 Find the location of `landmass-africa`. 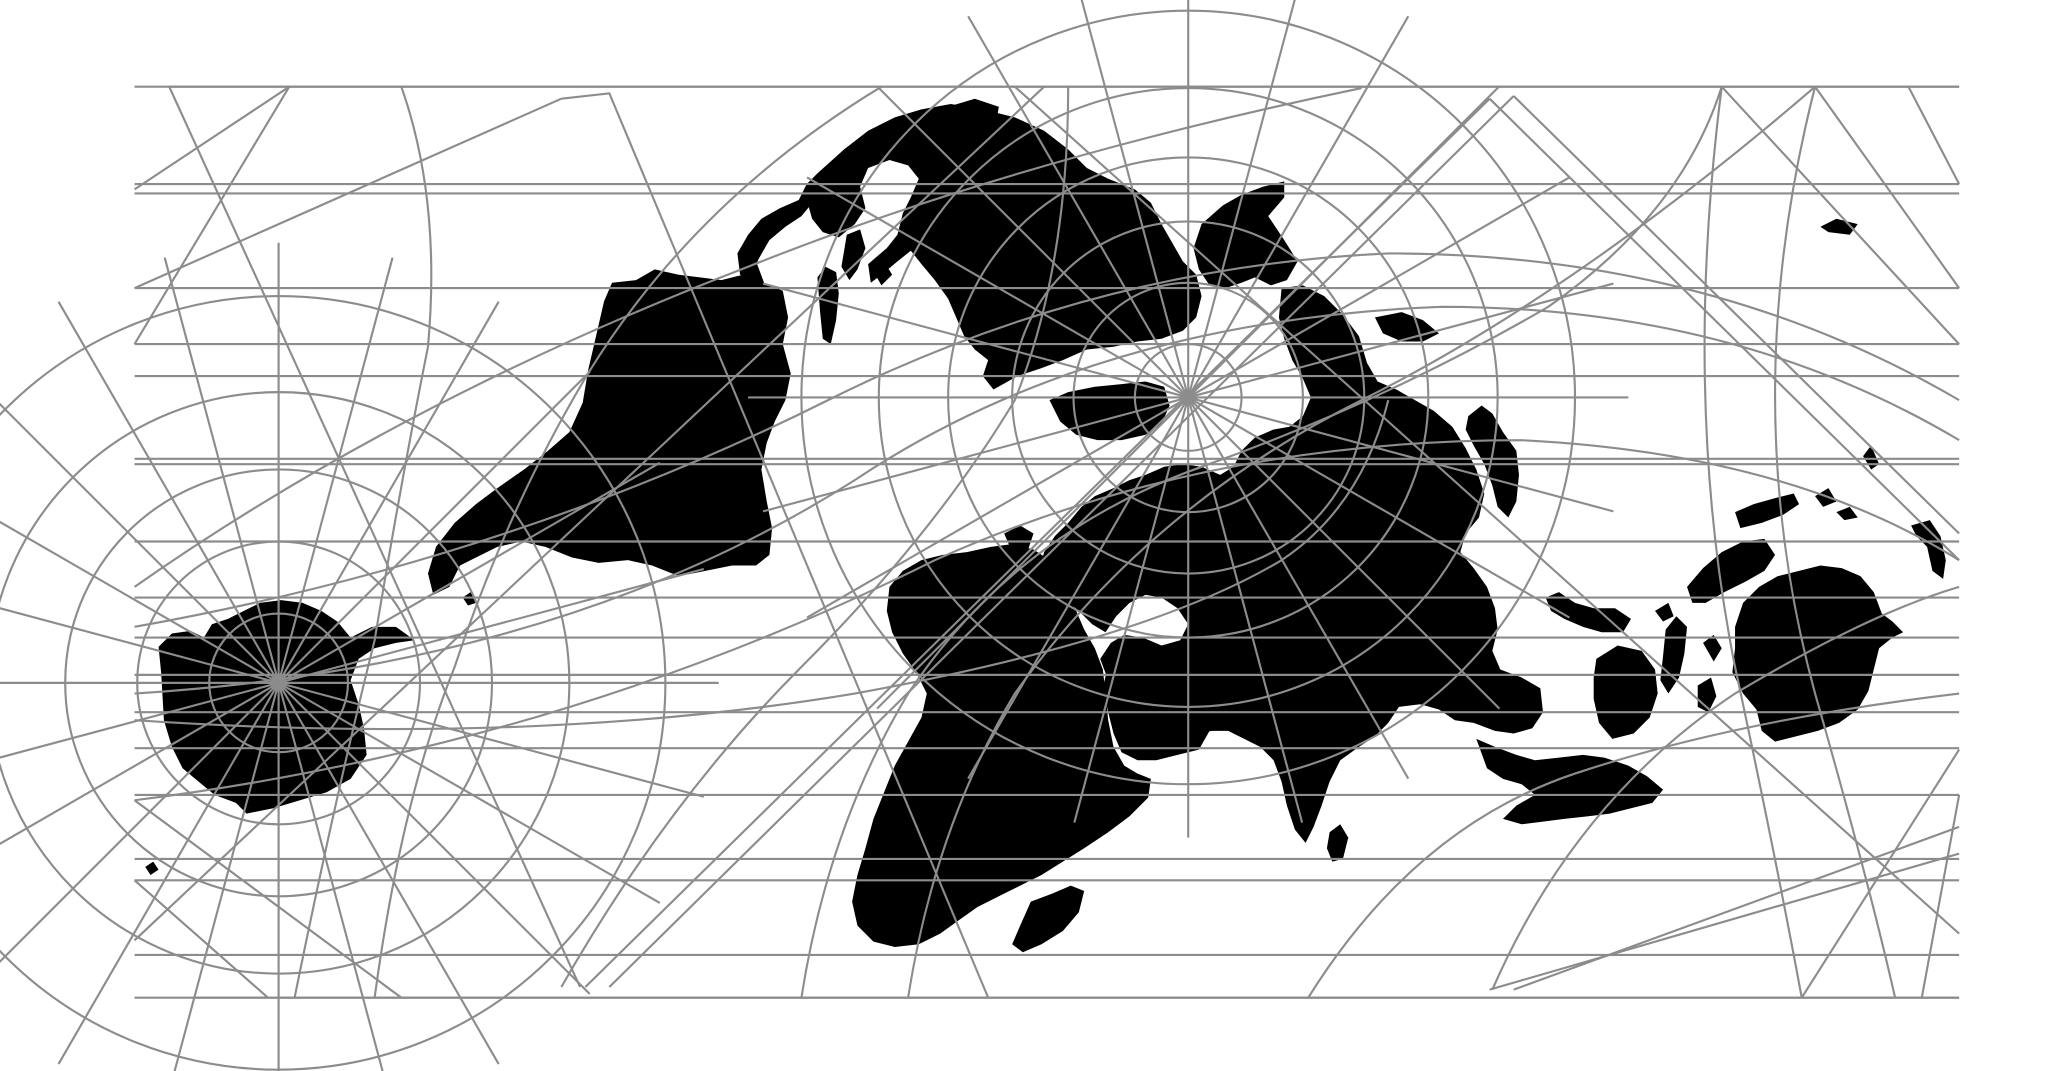

landmass-africa is located at coordinates (1001, 745).